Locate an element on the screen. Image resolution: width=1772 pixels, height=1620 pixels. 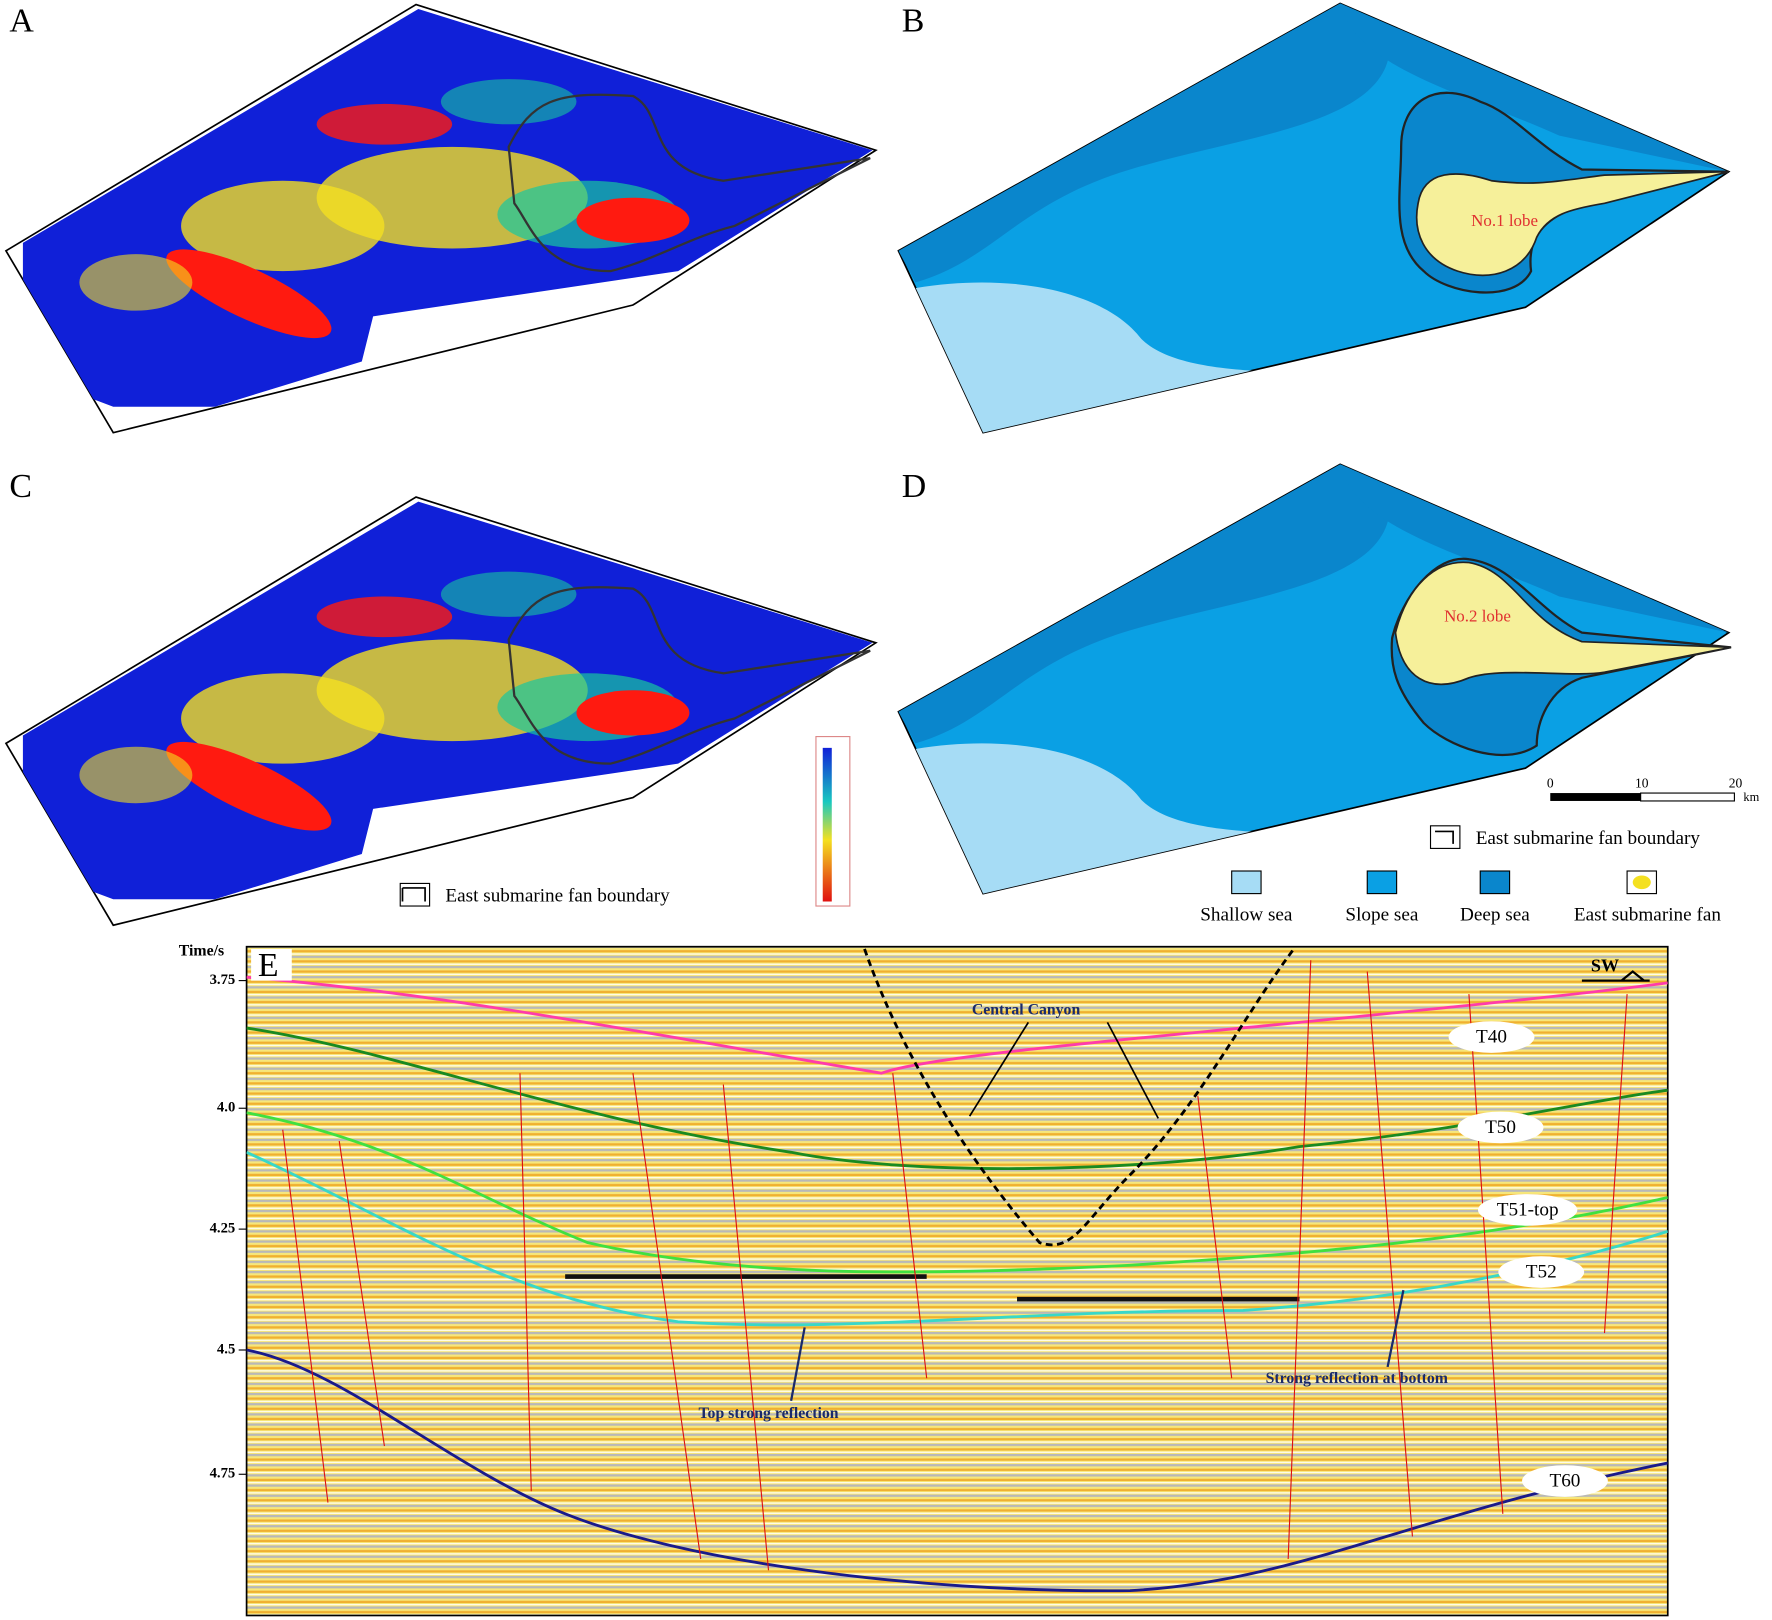
facies-label: Slope sea is located at coordinates (1381, 915).